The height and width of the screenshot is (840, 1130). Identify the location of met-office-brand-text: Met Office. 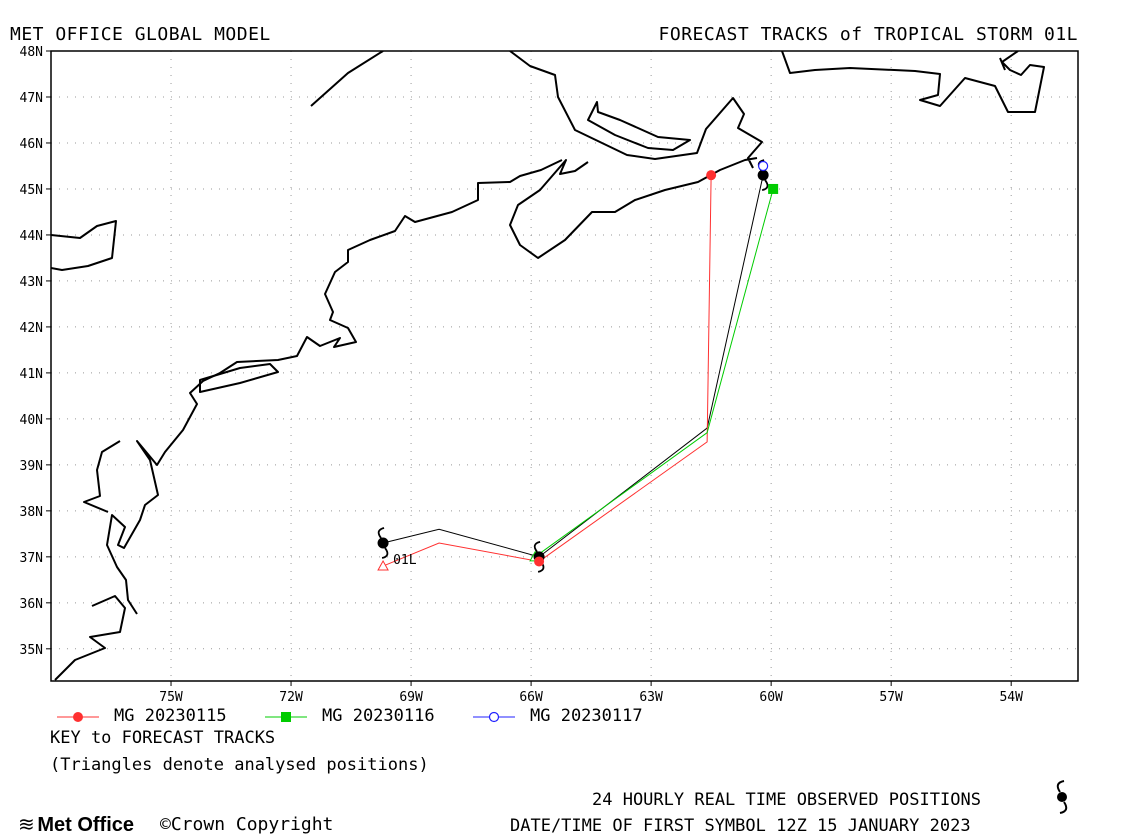
(86, 825).